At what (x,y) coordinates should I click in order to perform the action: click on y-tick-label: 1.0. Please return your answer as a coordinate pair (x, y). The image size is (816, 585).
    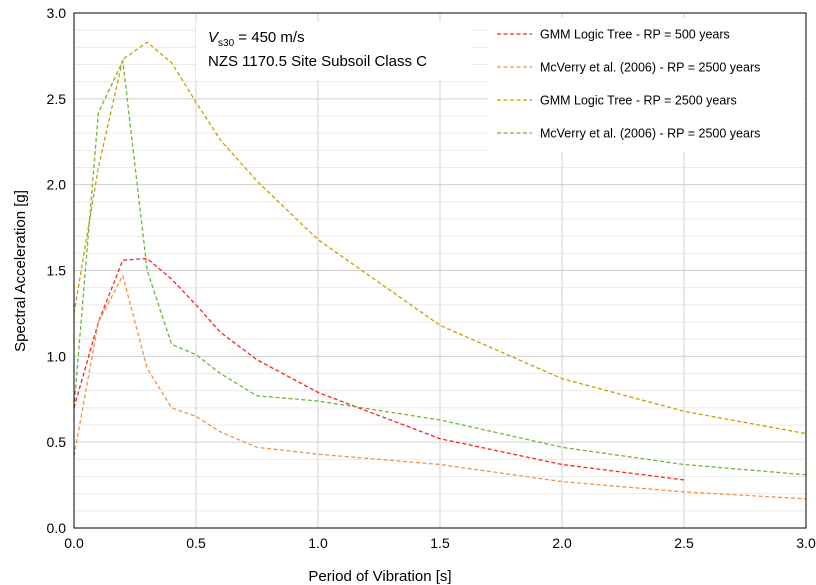
    Looking at the image, I should click on (57, 356).